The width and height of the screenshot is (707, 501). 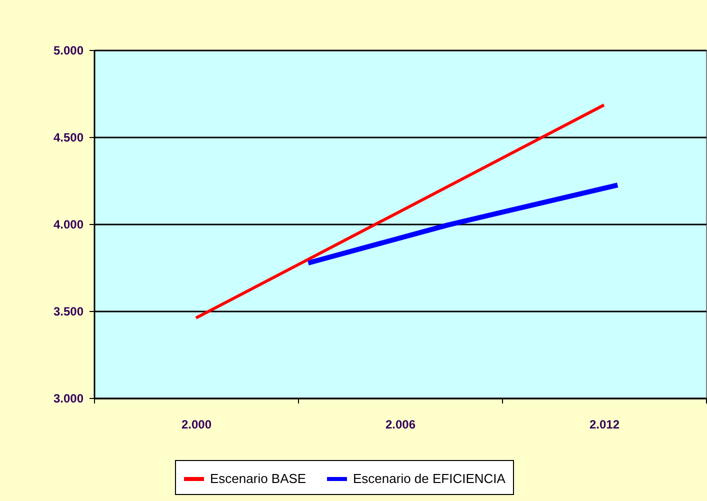 I want to click on y-tick-label: 4.000, so click(x=68, y=225).